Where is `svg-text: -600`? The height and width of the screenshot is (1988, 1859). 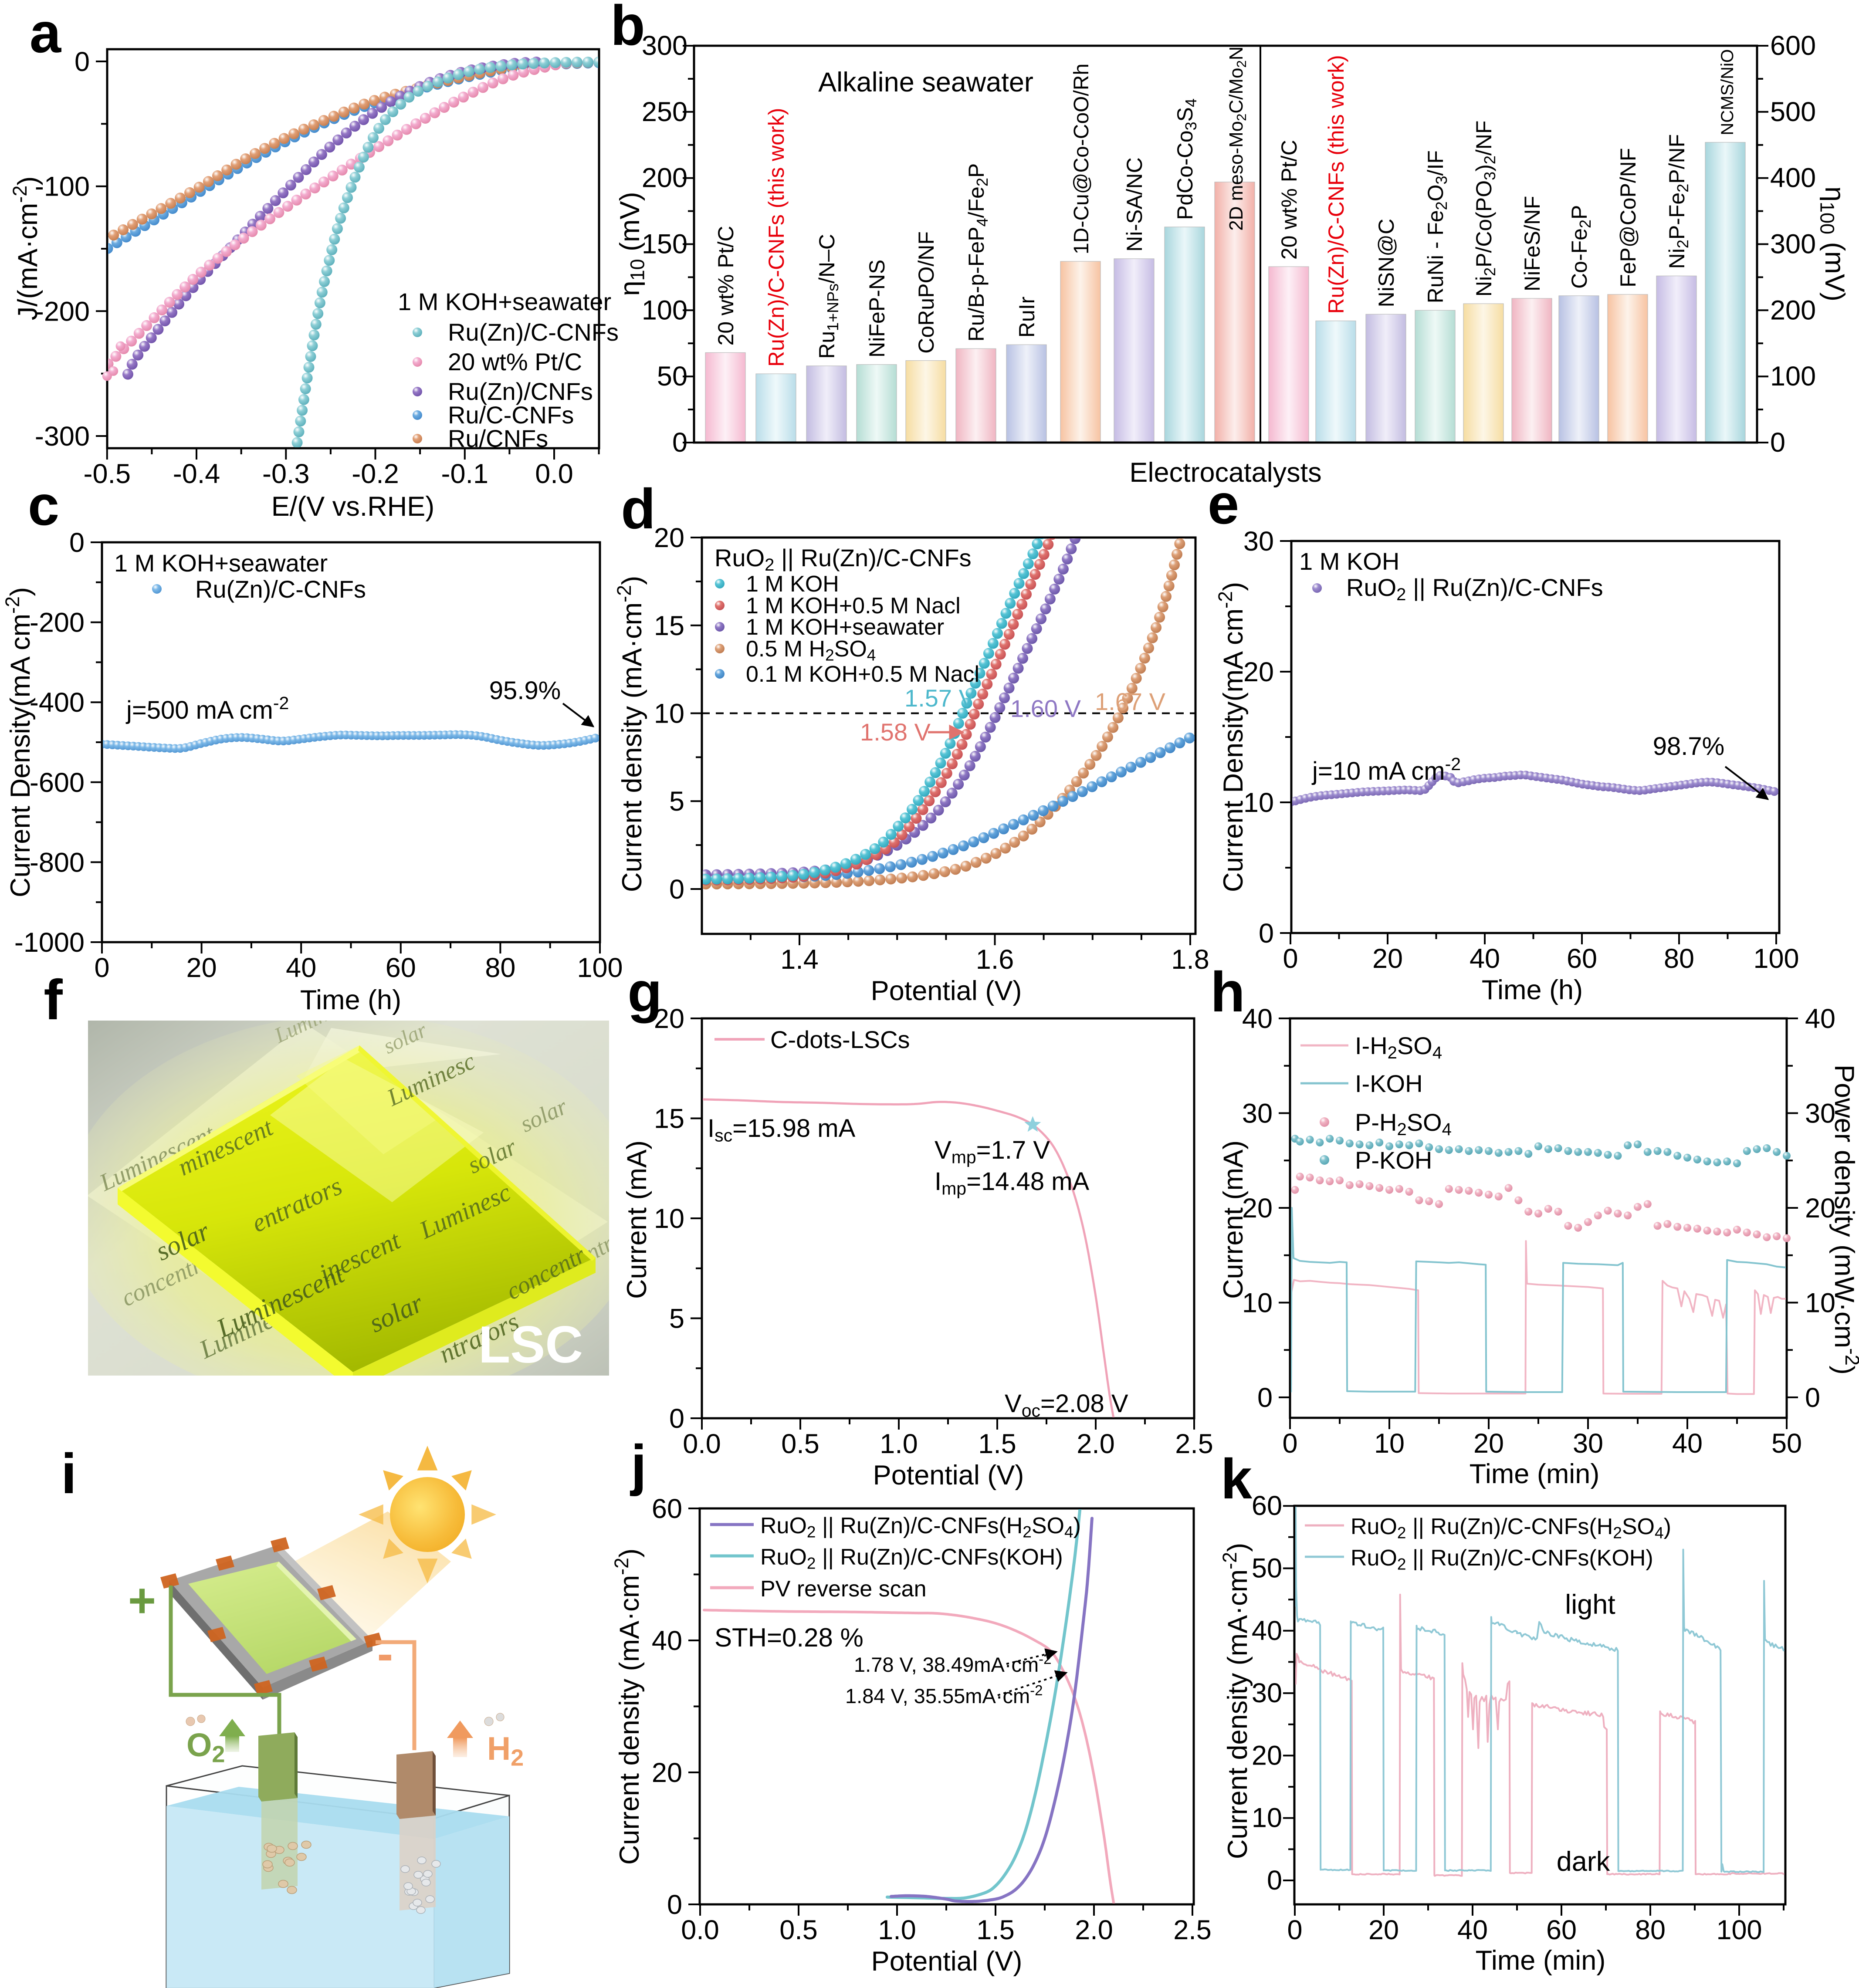 svg-text: -600 is located at coordinates (57, 782).